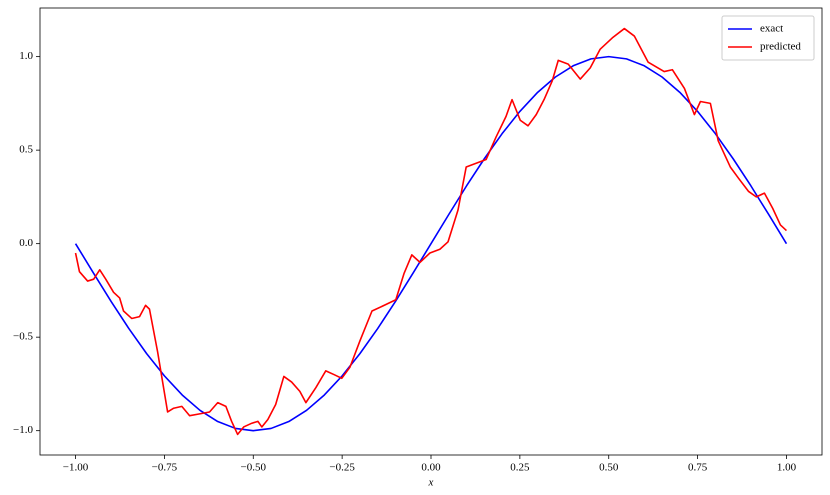 Image resolution: width=830 pixels, height=495 pixels. I want to click on x-tick-label: 0.00, so click(431, 468).